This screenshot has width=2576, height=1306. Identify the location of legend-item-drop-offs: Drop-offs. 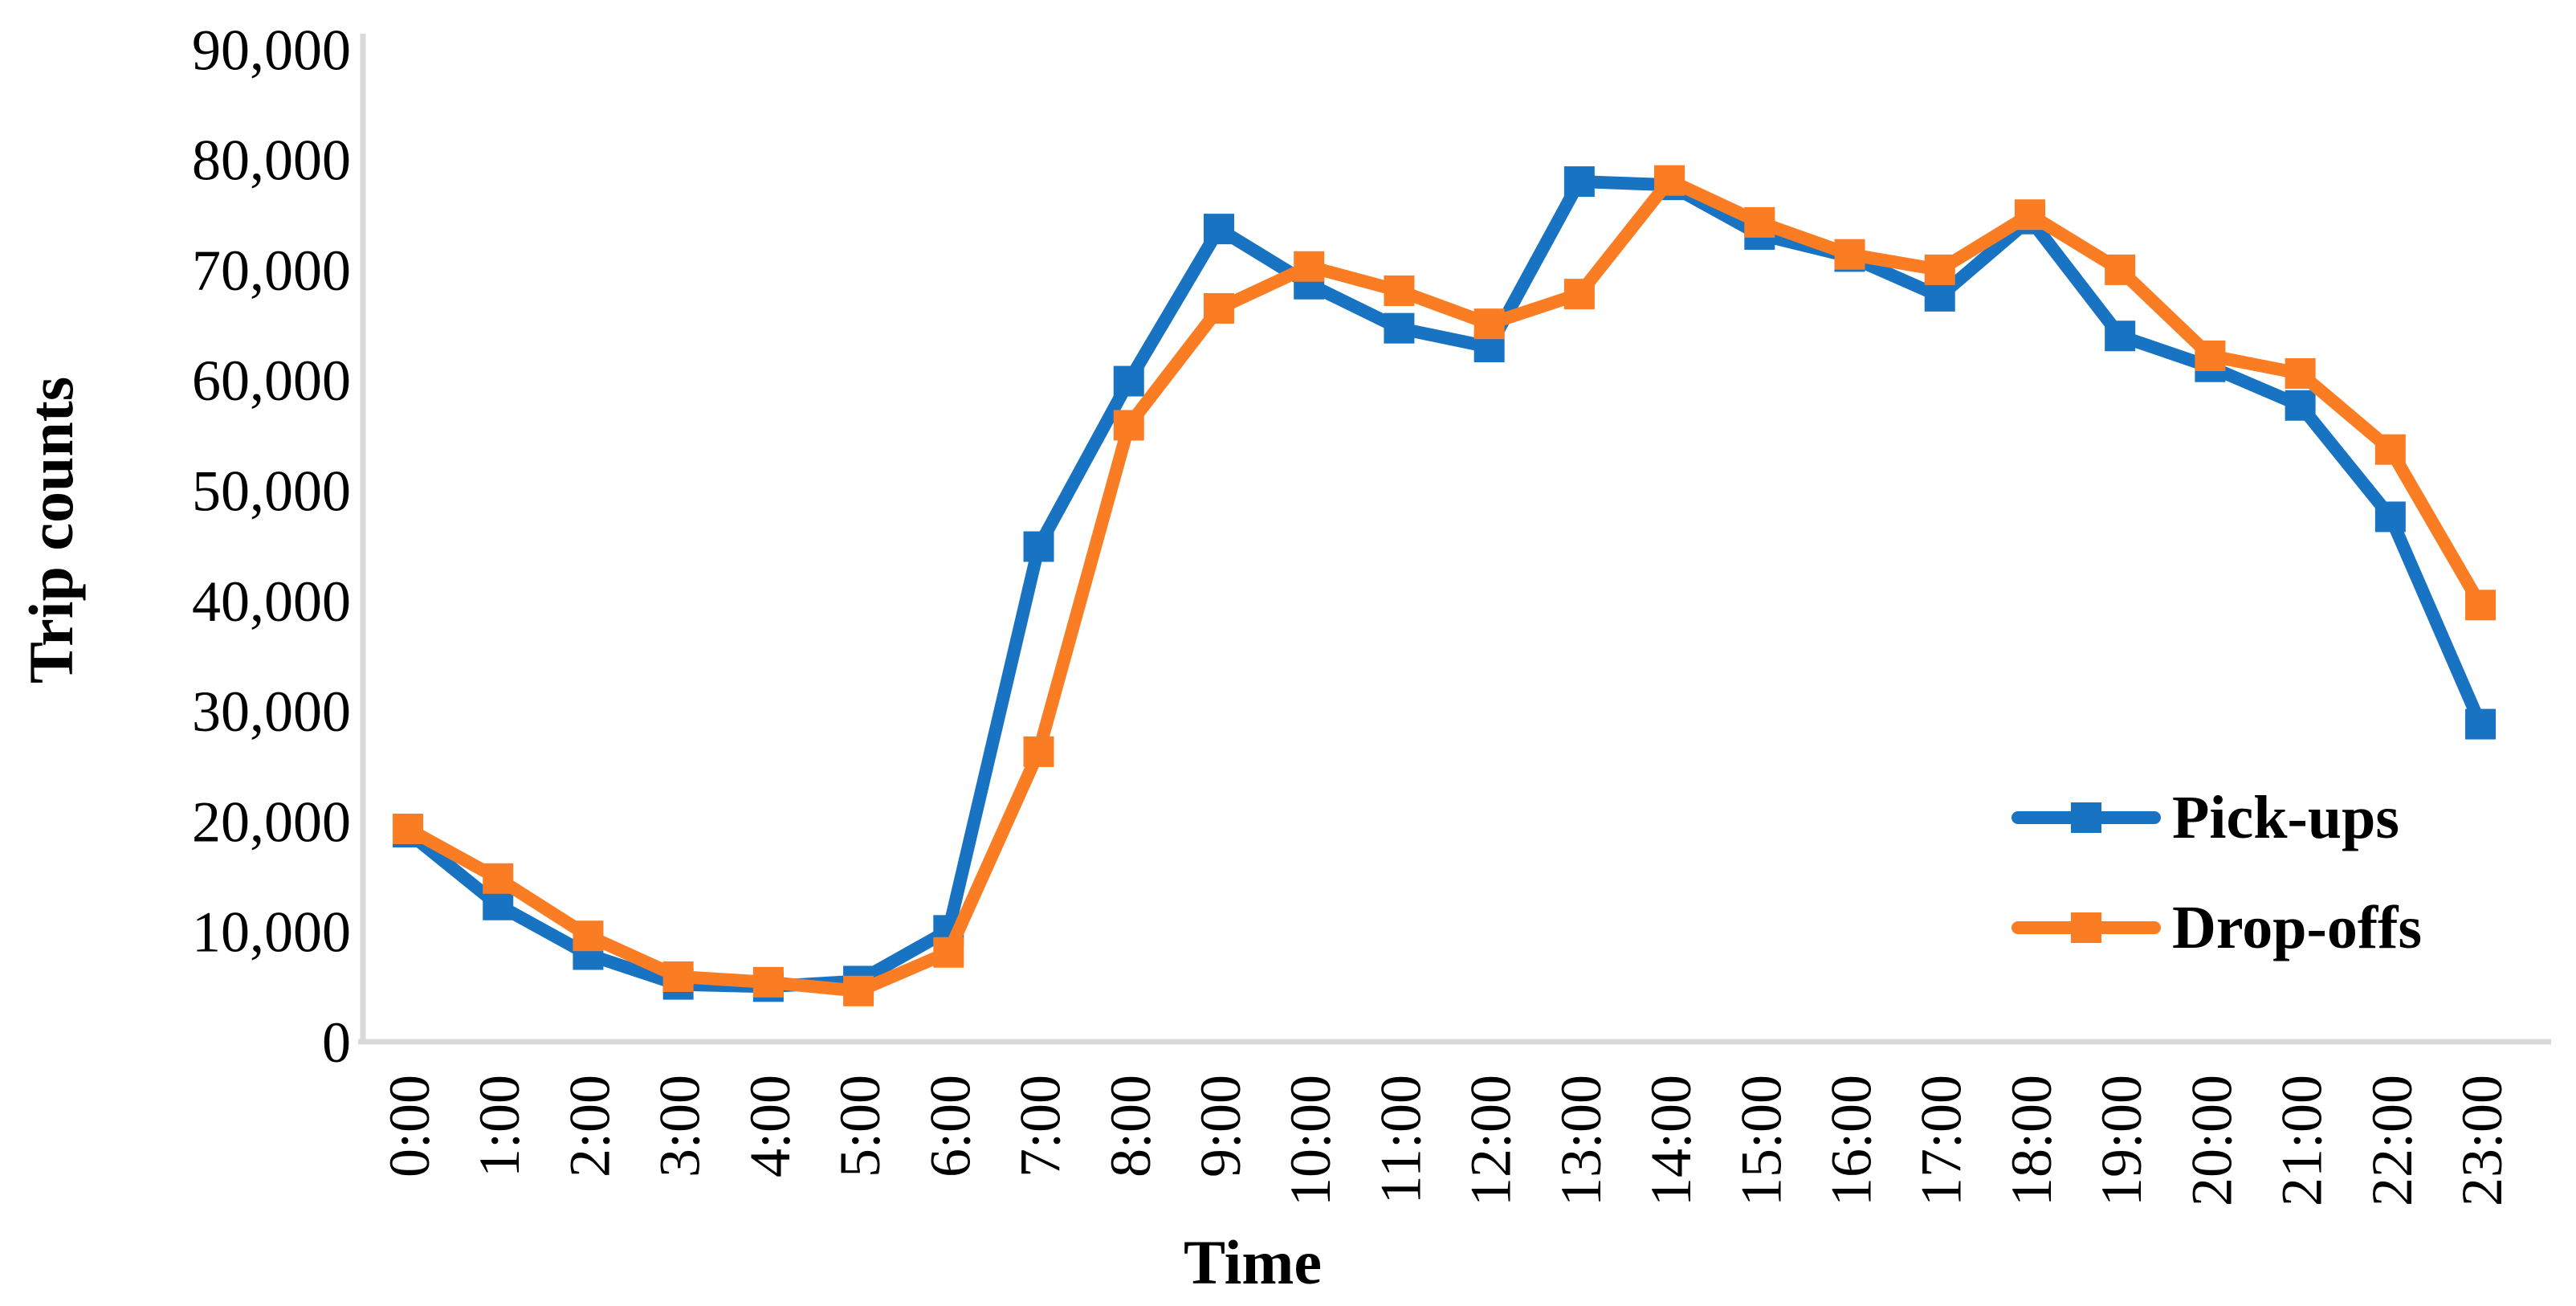
(2216, 928).